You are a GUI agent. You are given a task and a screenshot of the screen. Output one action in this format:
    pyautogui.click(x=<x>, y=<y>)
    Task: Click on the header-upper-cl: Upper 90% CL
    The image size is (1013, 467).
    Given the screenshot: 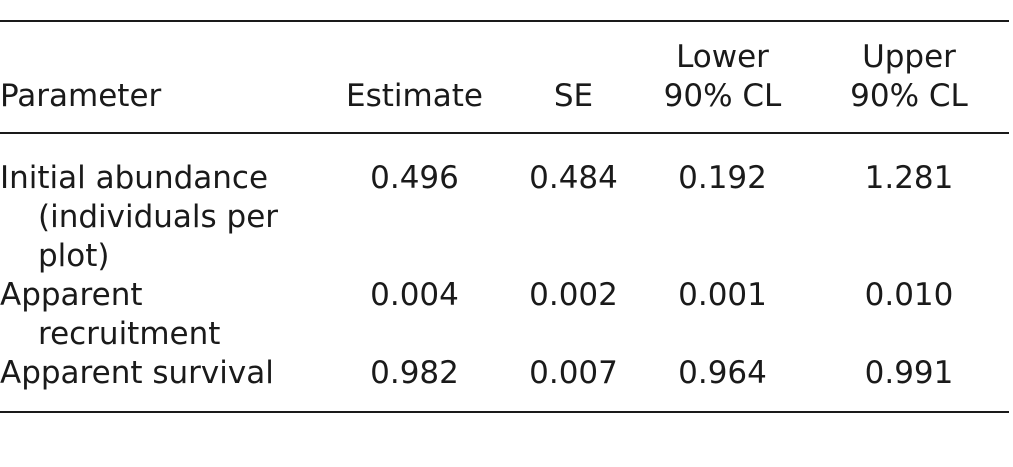 What is the action you would take?
    pyautogui.click(x=909, y=77)
    